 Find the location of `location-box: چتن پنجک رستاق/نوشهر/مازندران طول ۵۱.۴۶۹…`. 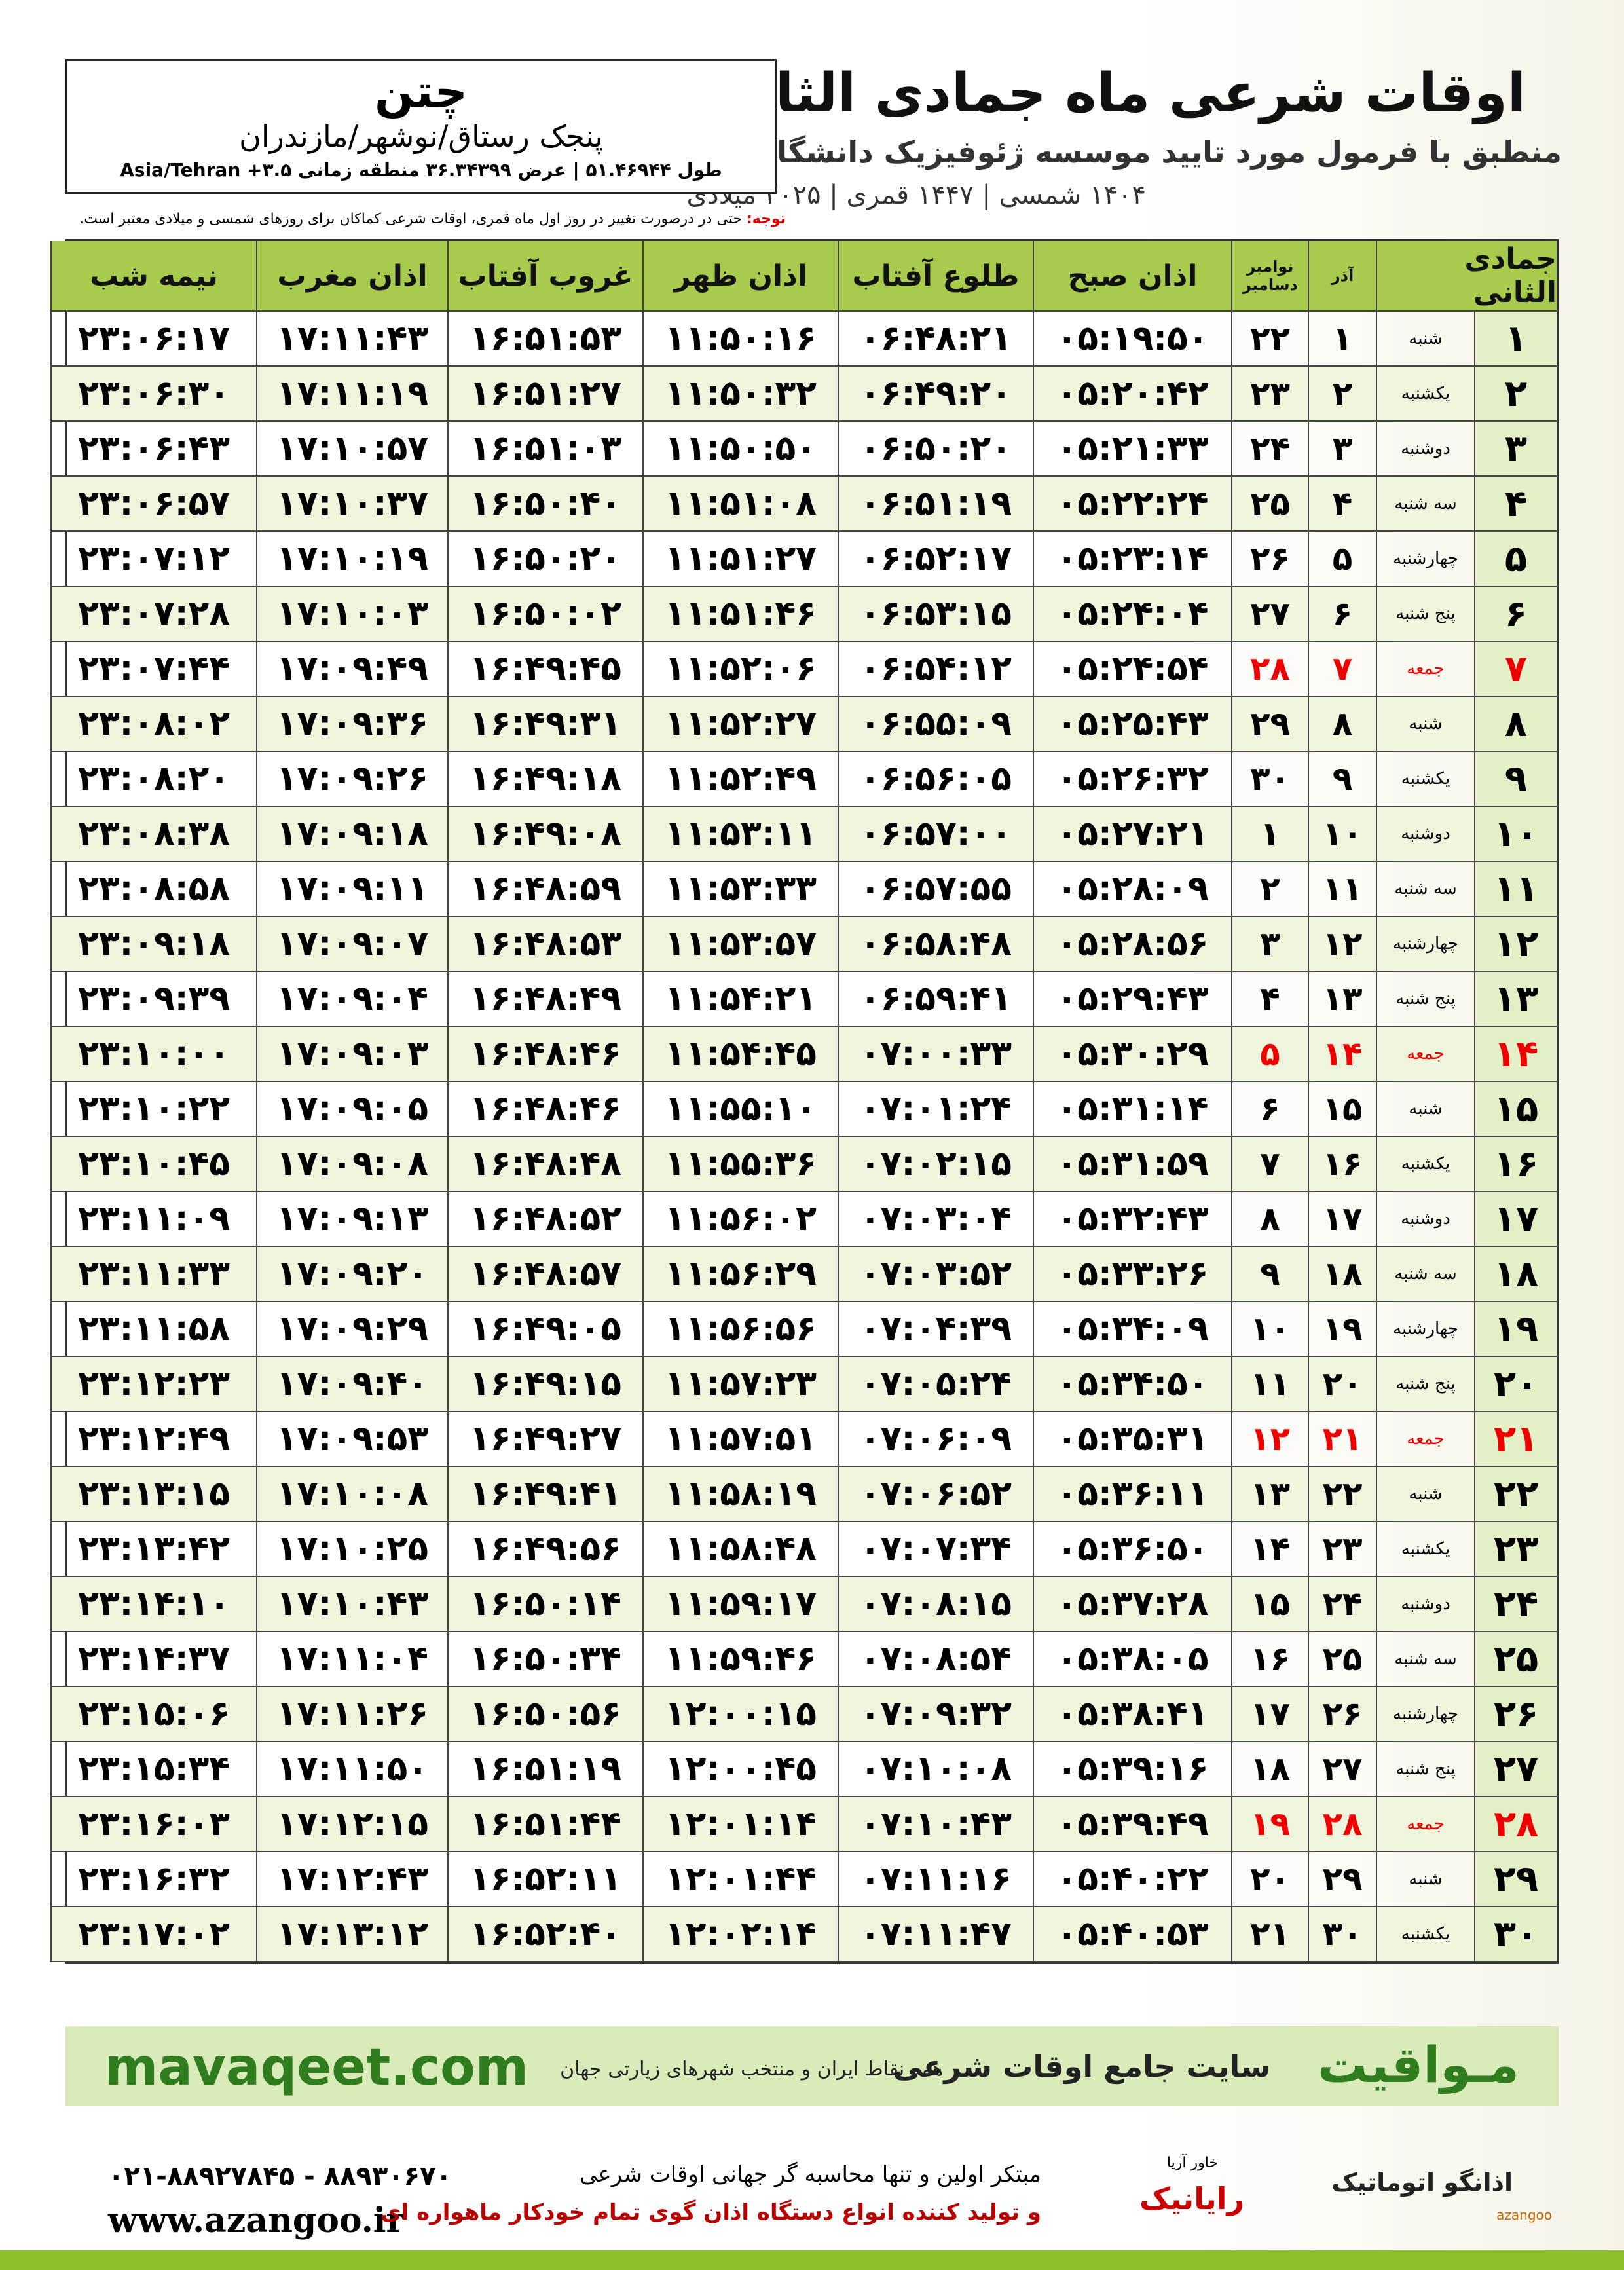

location-box: چتن پنجک رستاق/نوشهر/مازندران طول ۵۱.۴۶۹… is located at coordinates (421, 126).